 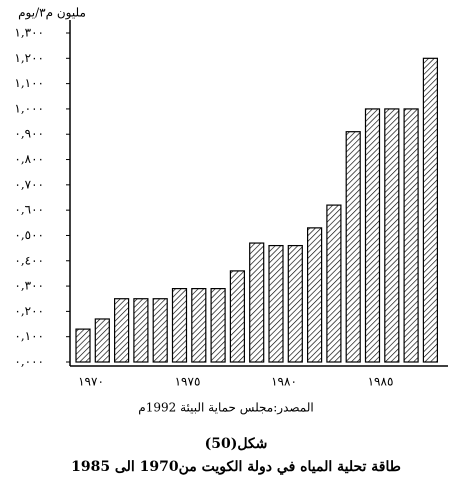 What do you see at coordinates (29, 134) in the screenshot?
I see `y-tick-label: ٠,٩٠٠` at bounding box center [29, 134].